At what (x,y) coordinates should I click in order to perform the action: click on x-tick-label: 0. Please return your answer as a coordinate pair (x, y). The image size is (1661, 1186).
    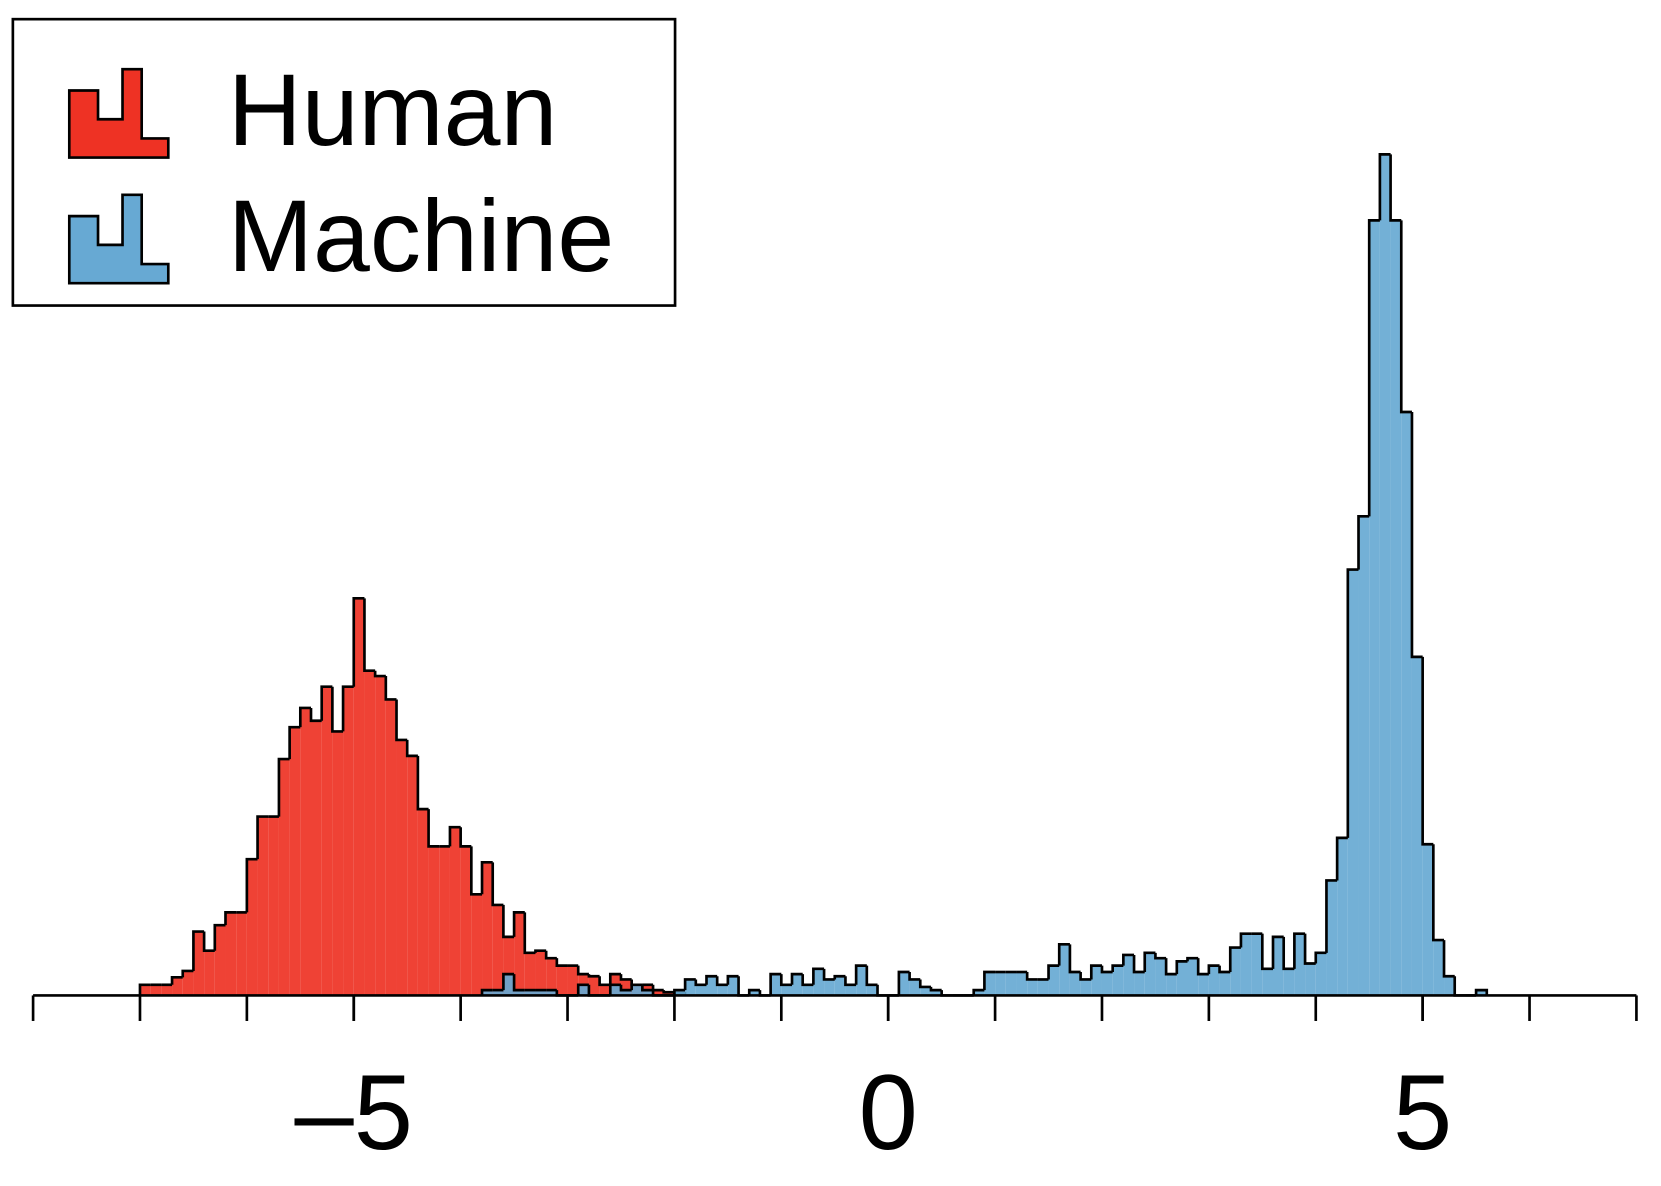
    Looking at the image, I should click on (888, 1112).